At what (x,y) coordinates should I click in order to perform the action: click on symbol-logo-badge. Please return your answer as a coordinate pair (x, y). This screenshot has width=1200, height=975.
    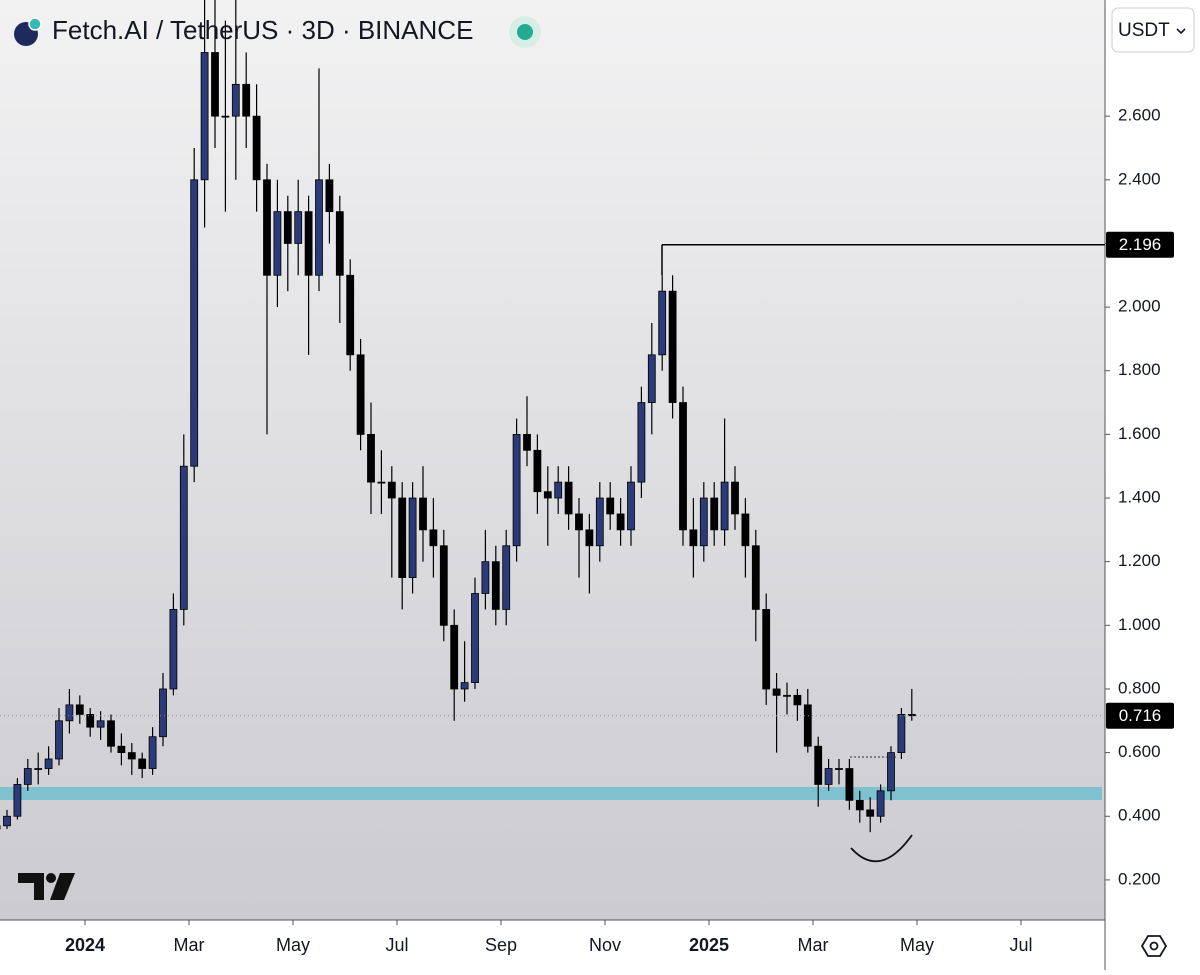
    Looking at the image, I should click on (35, 24).